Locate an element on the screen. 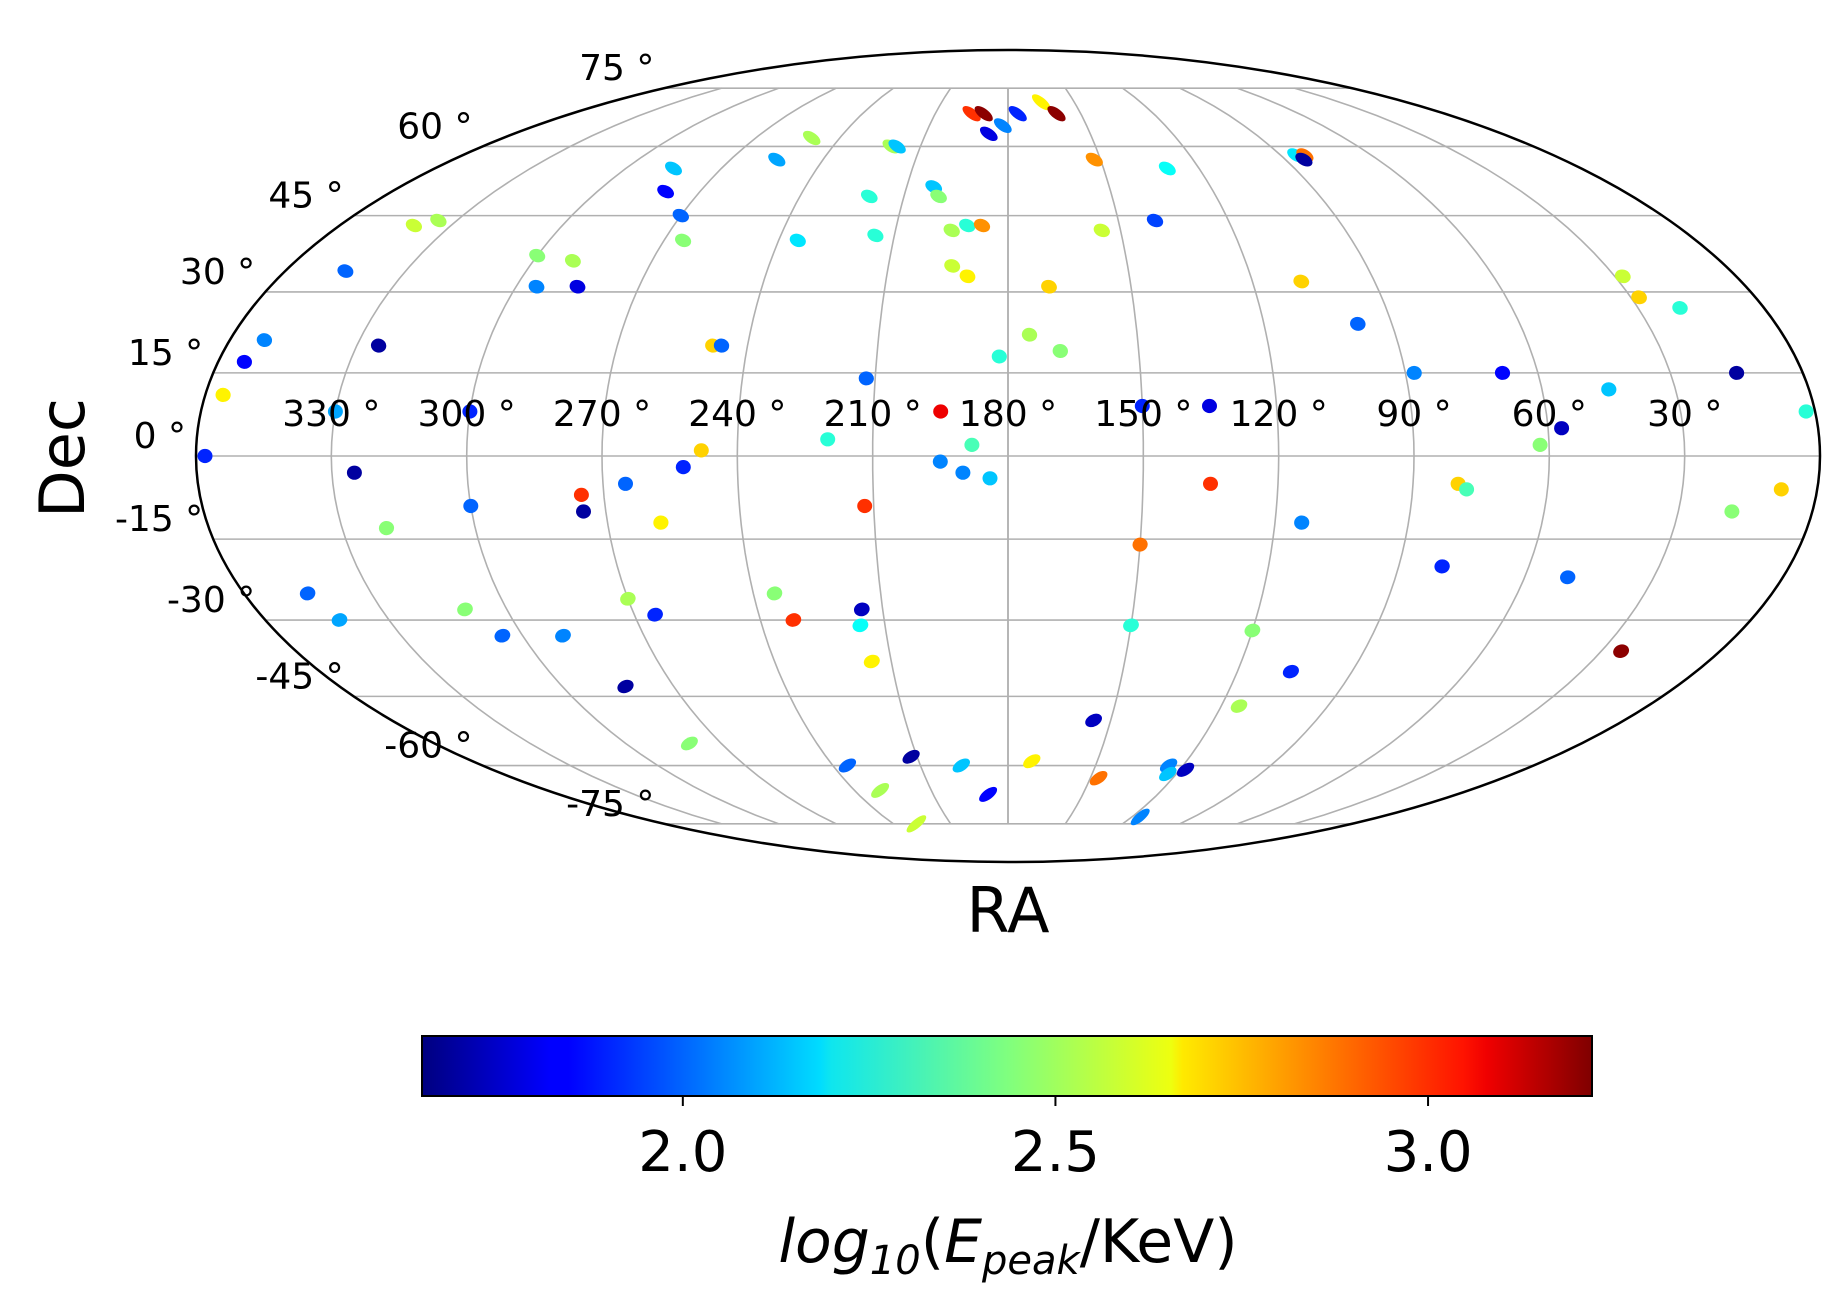  colorbar-label-sub: 10 is located at coordinates (895, 1261).